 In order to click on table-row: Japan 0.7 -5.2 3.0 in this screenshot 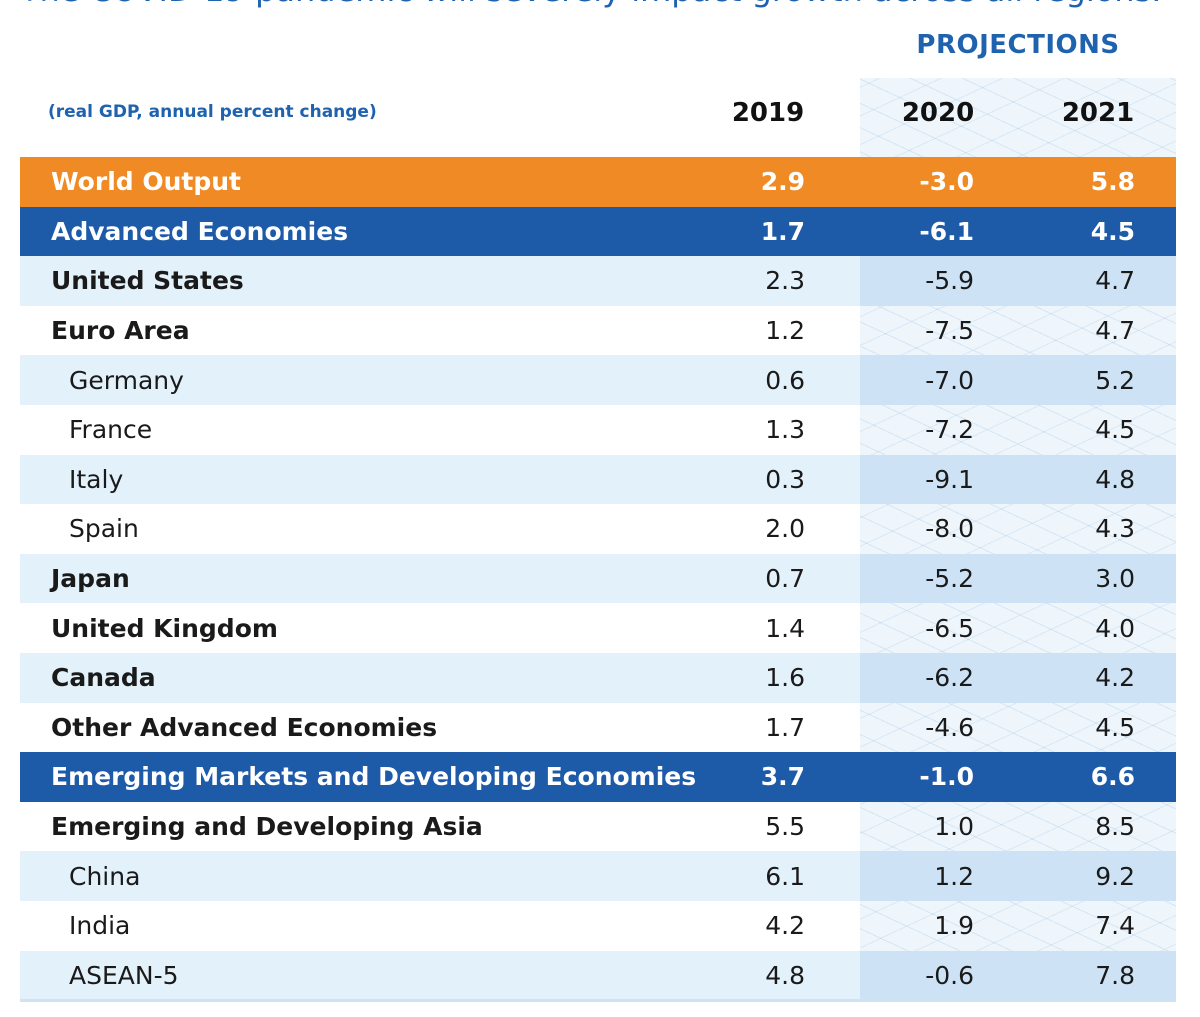, I will do `click(598, 578)`.